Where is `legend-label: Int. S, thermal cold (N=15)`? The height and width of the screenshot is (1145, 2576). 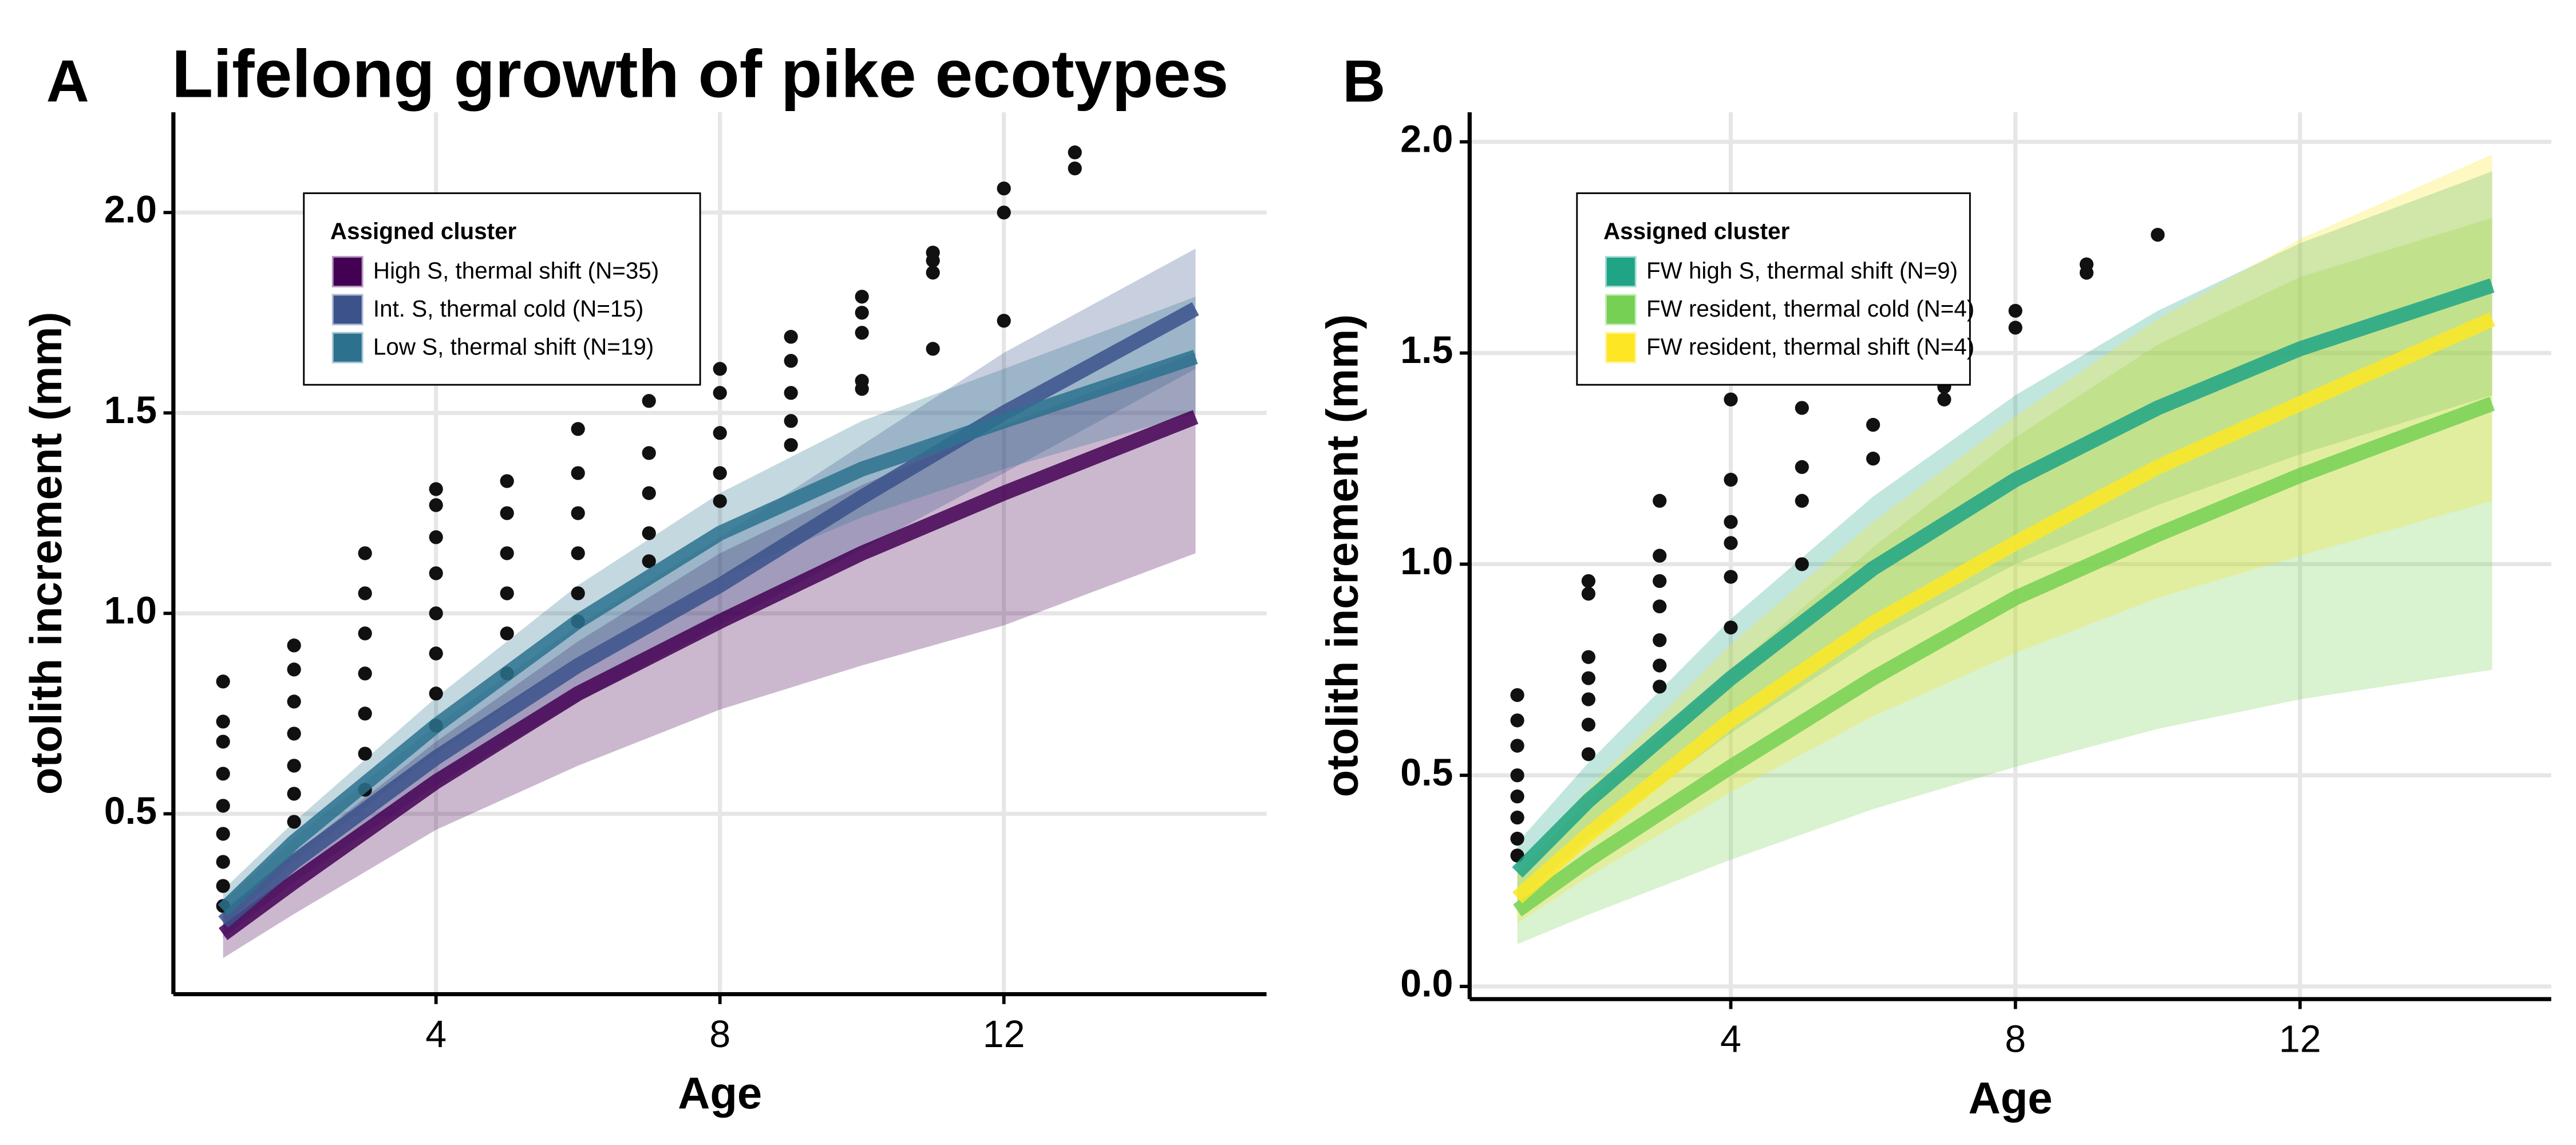
legend-label: Int. S, thermal cold (N=15) is located at coordinates (508, 309).